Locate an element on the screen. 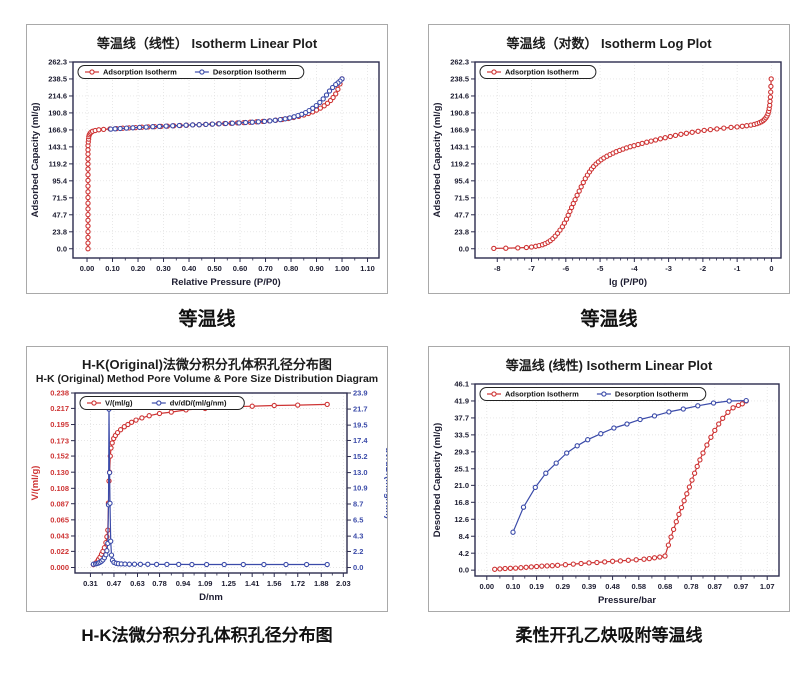 The height and width of the screenshot is (675, 800). svg-text: 0.130 is located at coordinates (59, 472).